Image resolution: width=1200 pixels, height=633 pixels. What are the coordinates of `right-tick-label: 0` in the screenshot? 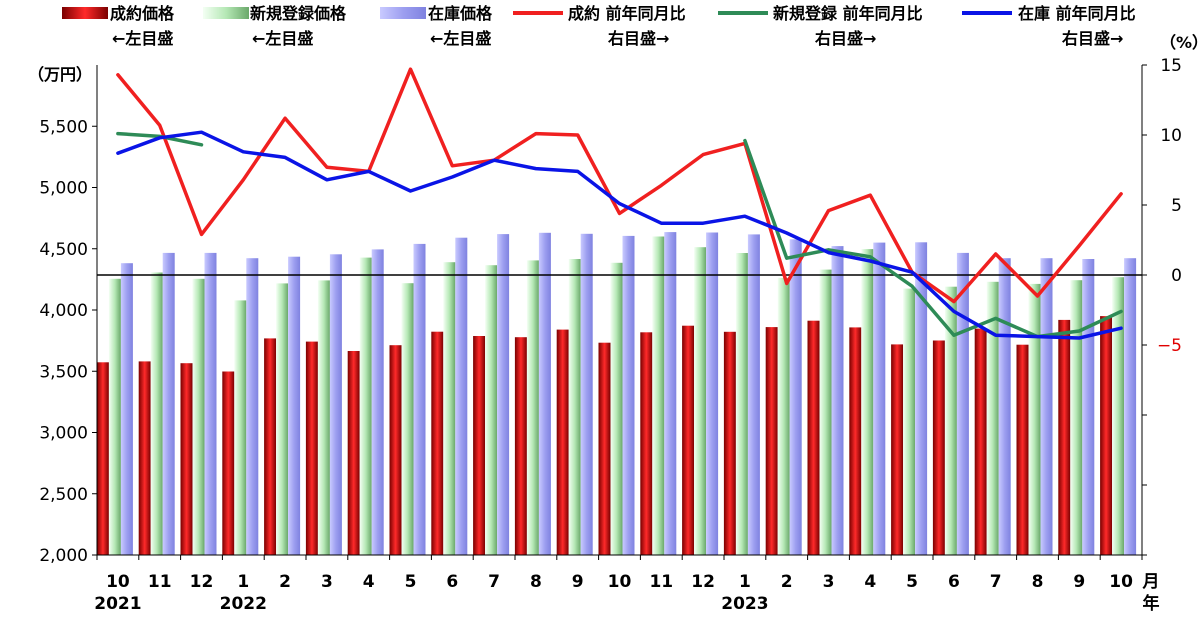 It's located at (1176, 276).